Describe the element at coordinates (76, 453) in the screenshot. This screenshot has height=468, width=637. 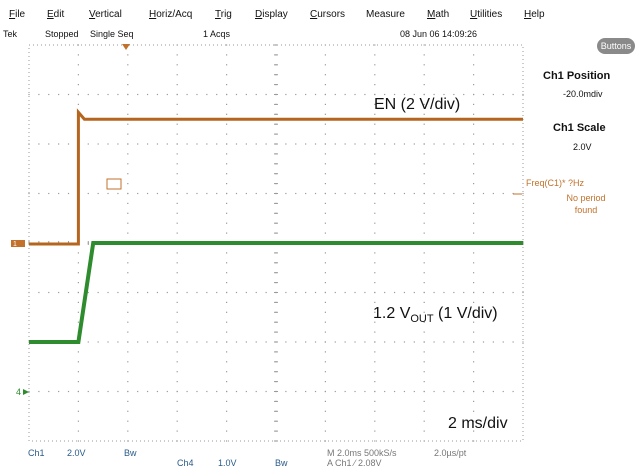
I see `ch1-scale-readout: 2.0V` at that location.